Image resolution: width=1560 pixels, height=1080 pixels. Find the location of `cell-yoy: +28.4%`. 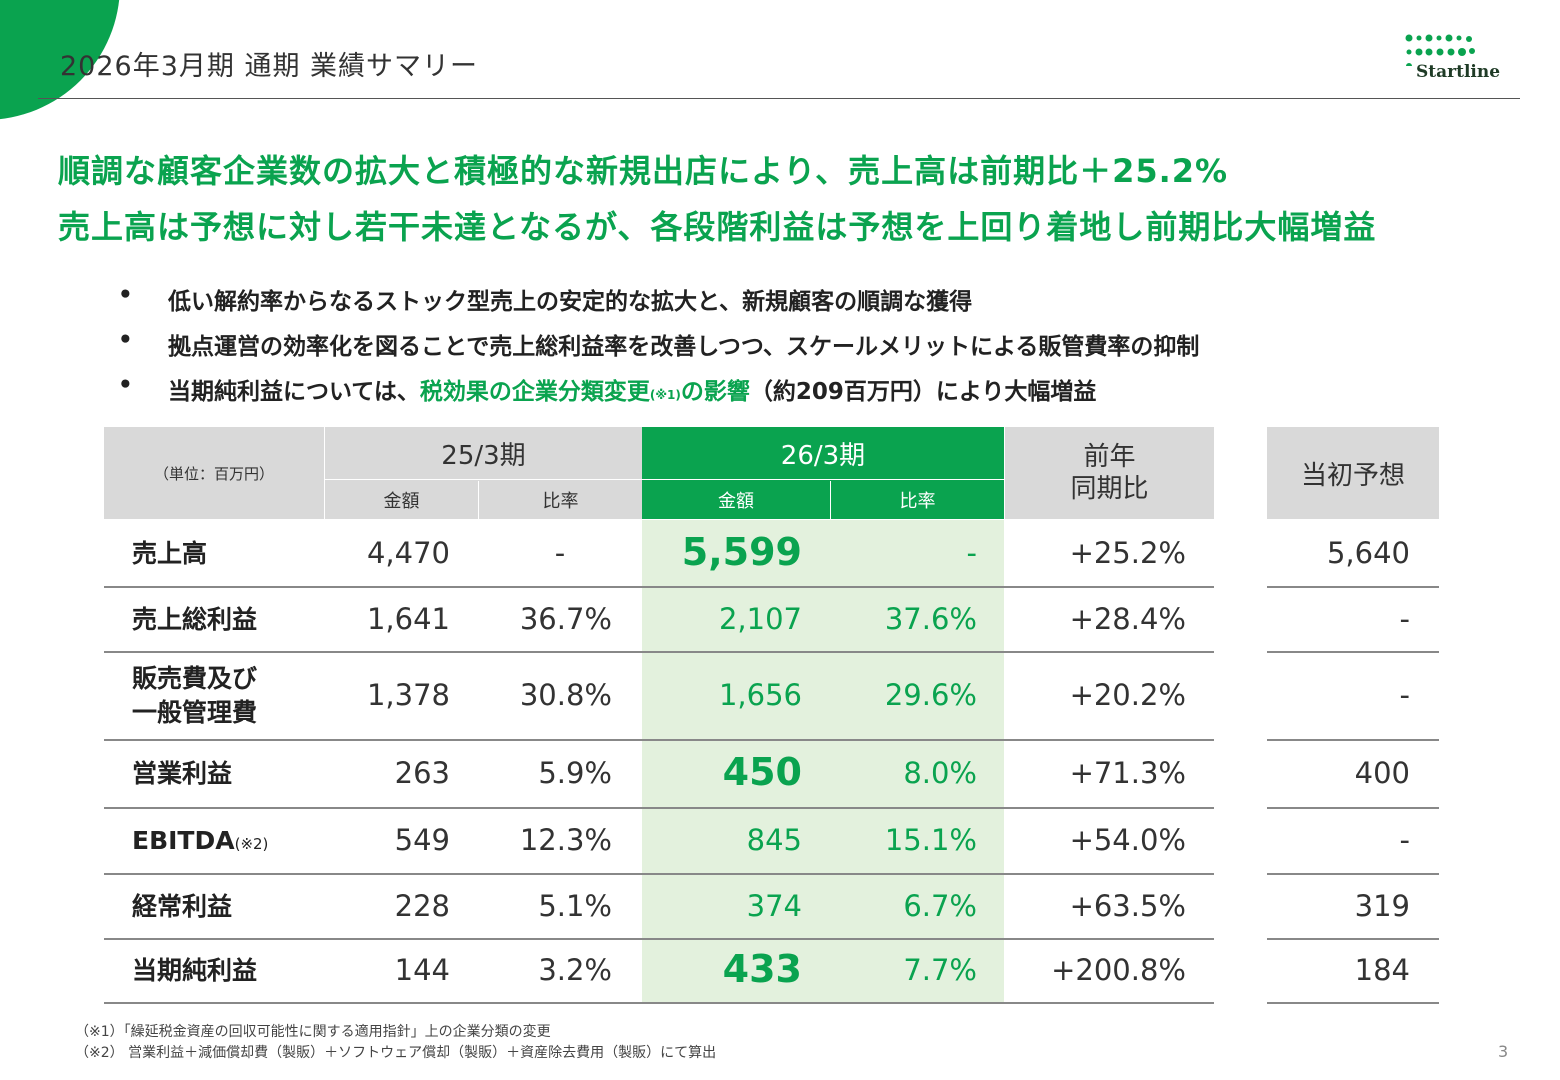

cell-yoy: +28.4% is located at coordinates (1127, 618).